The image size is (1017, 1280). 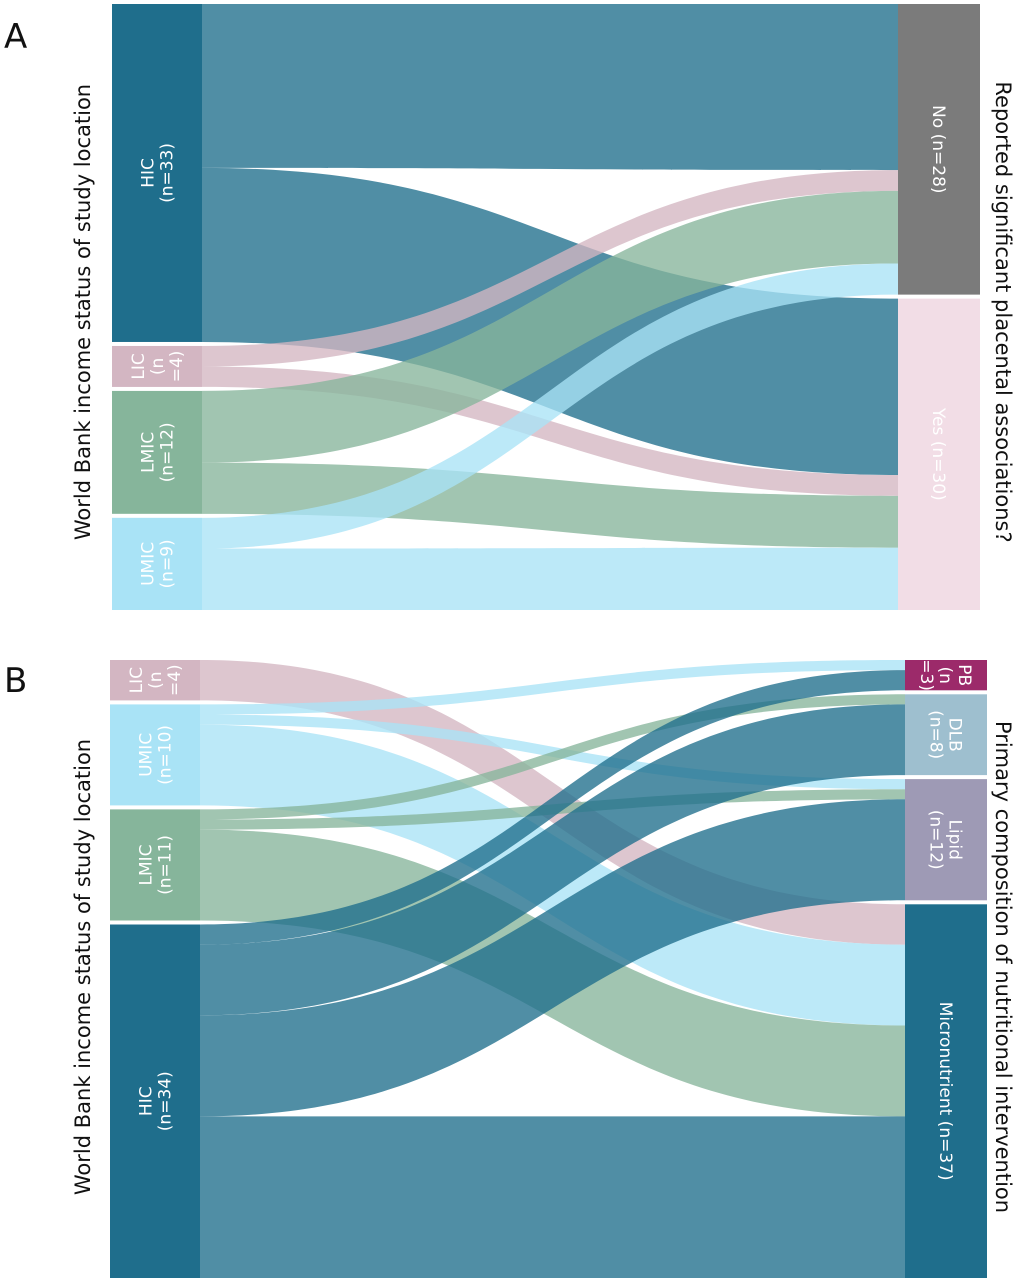 I want to click on panel-b-node-lipid-label: Lipid(n=12), so click(x=945, y=840).